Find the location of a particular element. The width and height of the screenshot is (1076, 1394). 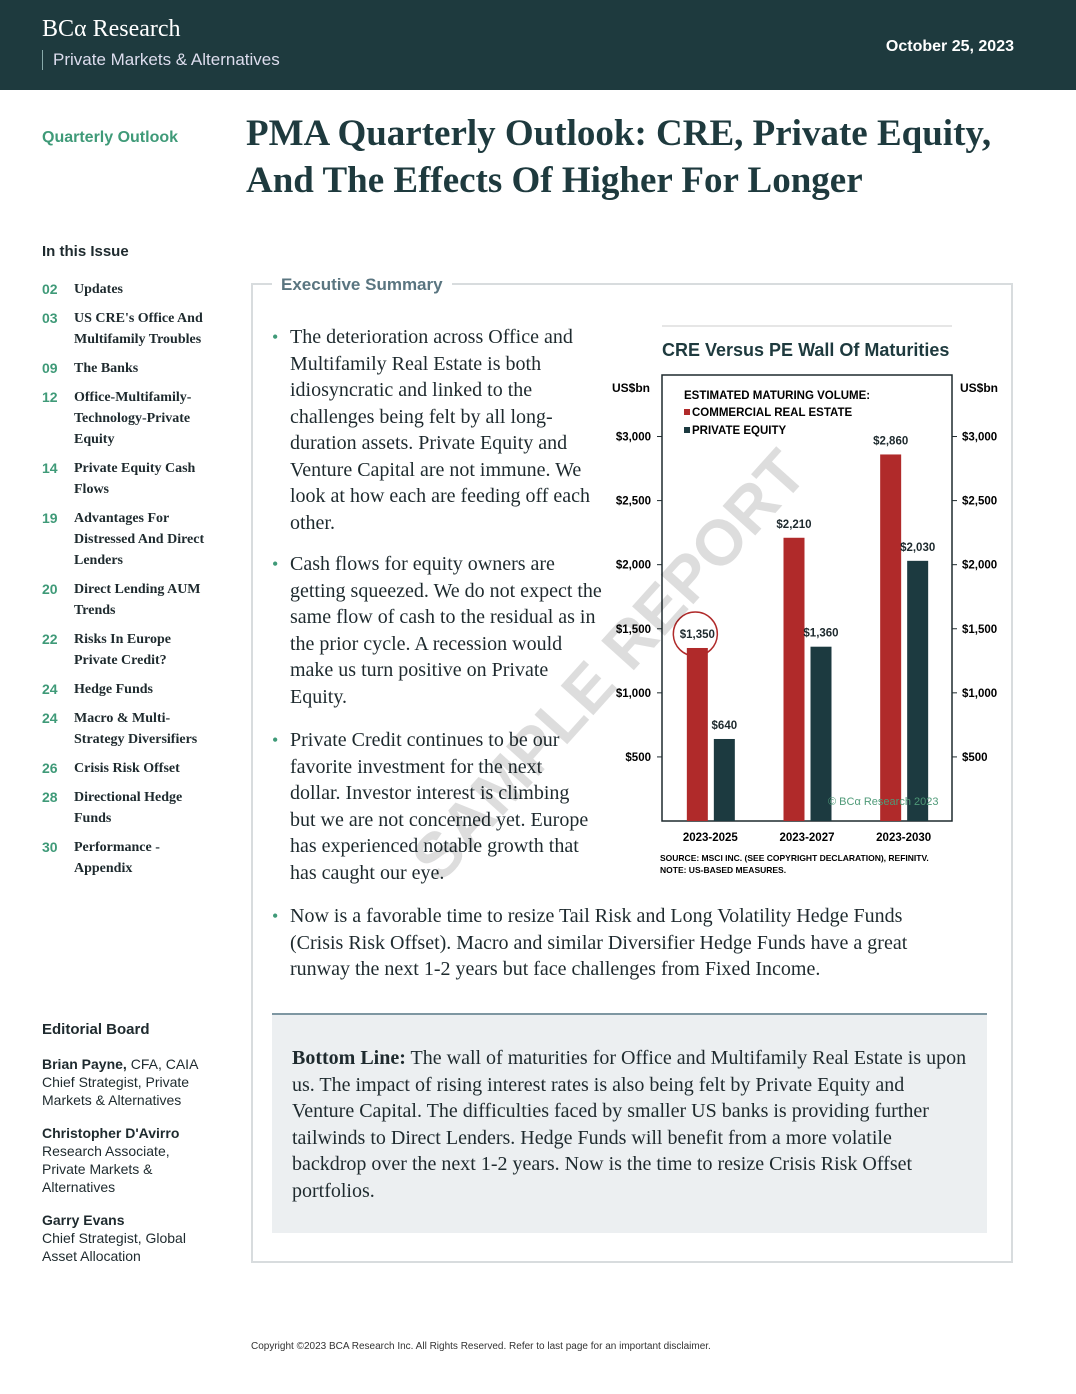

toc-label: Private Equity Cash Flows is located at coordinates (135, 479).